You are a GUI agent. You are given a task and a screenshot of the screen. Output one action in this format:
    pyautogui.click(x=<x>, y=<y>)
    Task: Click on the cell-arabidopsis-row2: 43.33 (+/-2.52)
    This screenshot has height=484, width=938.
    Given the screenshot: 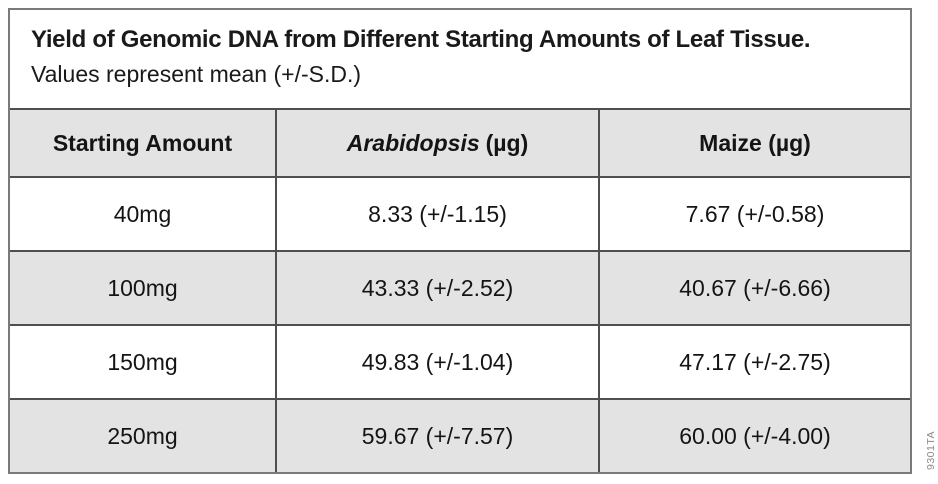 What is the action you would take?
    pyautogui.click(x=436, y=287)
    